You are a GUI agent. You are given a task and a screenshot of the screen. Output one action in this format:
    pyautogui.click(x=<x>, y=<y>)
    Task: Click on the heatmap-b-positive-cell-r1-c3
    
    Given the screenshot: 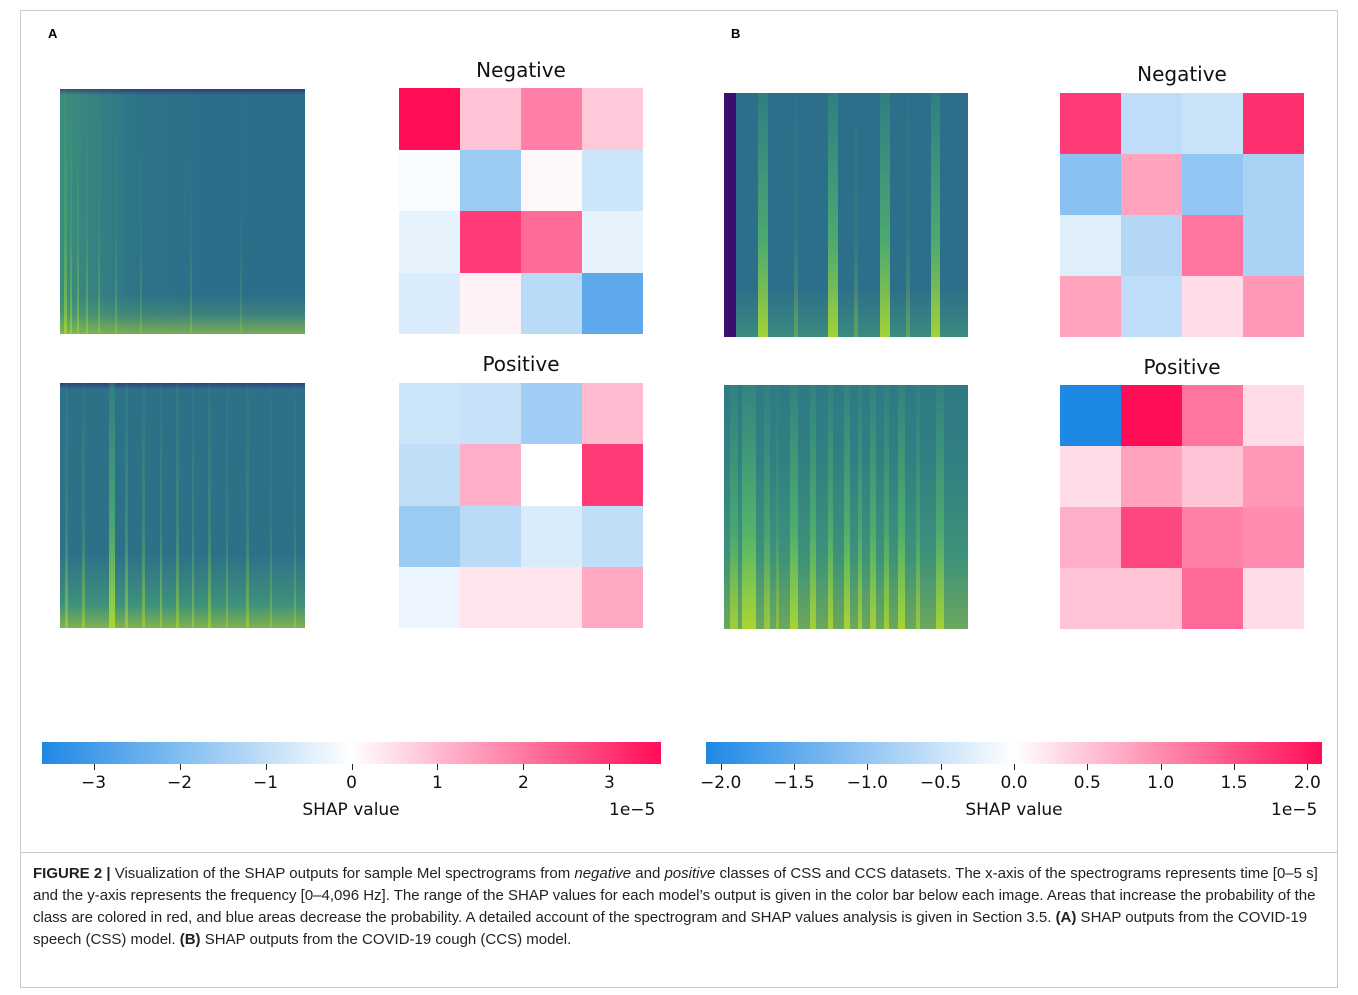 What is the action you would take?
    pyautogui.click(x=1212, y=415)
    